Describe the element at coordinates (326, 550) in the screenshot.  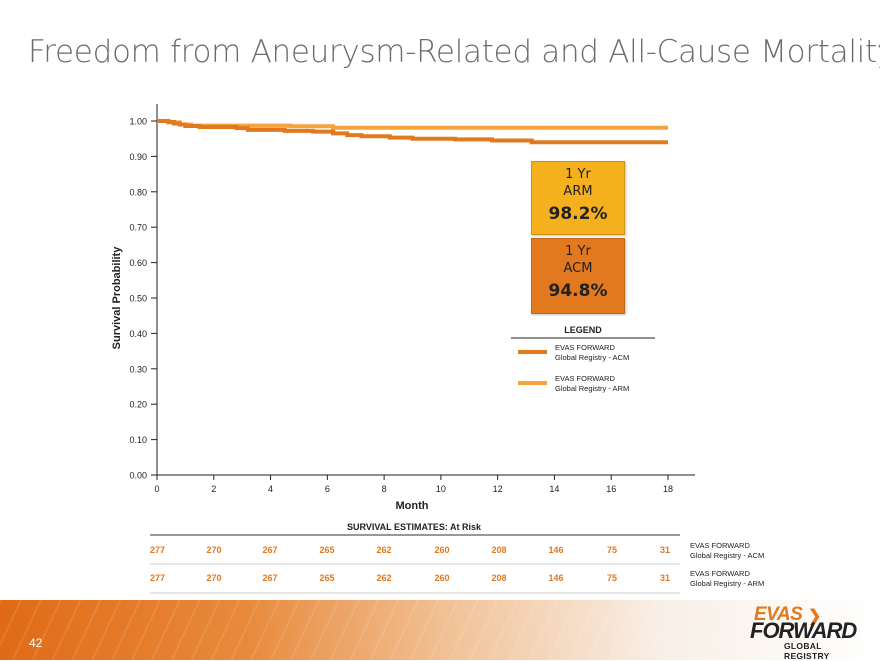
I see `at-risk-cell-r0-c3: 265` at that location.